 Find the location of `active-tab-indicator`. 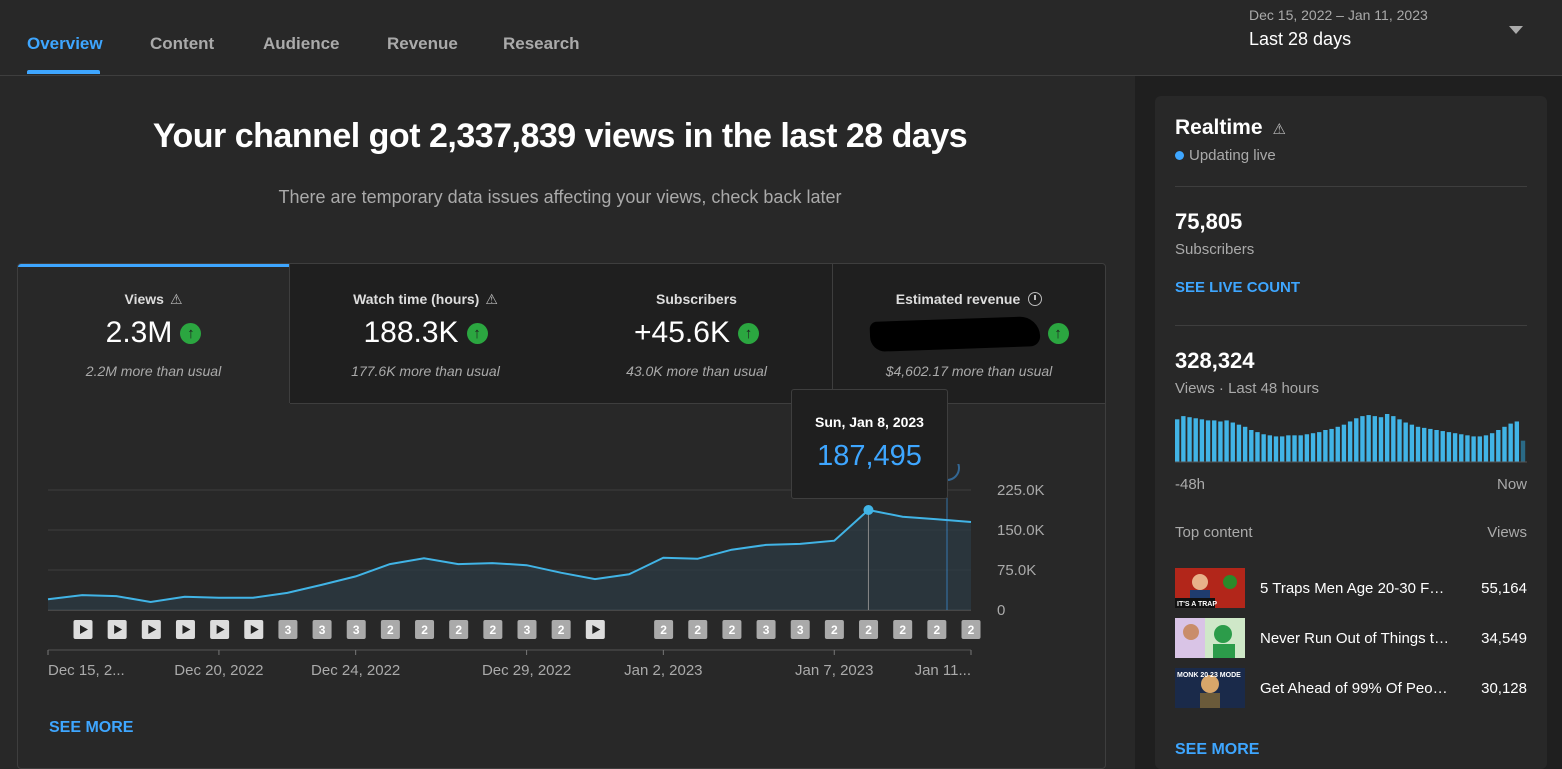

active-tab-indicator is located at coordinates (63, 72).